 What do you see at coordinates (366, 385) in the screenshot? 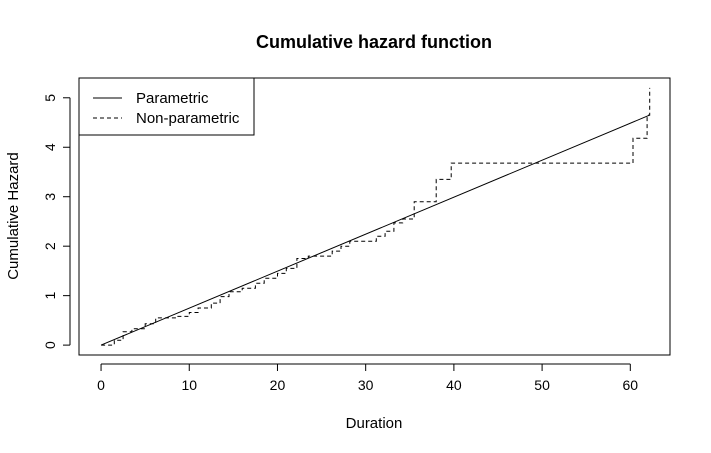
I see `x-tick-label: 30` at bounding box center [366, 385].